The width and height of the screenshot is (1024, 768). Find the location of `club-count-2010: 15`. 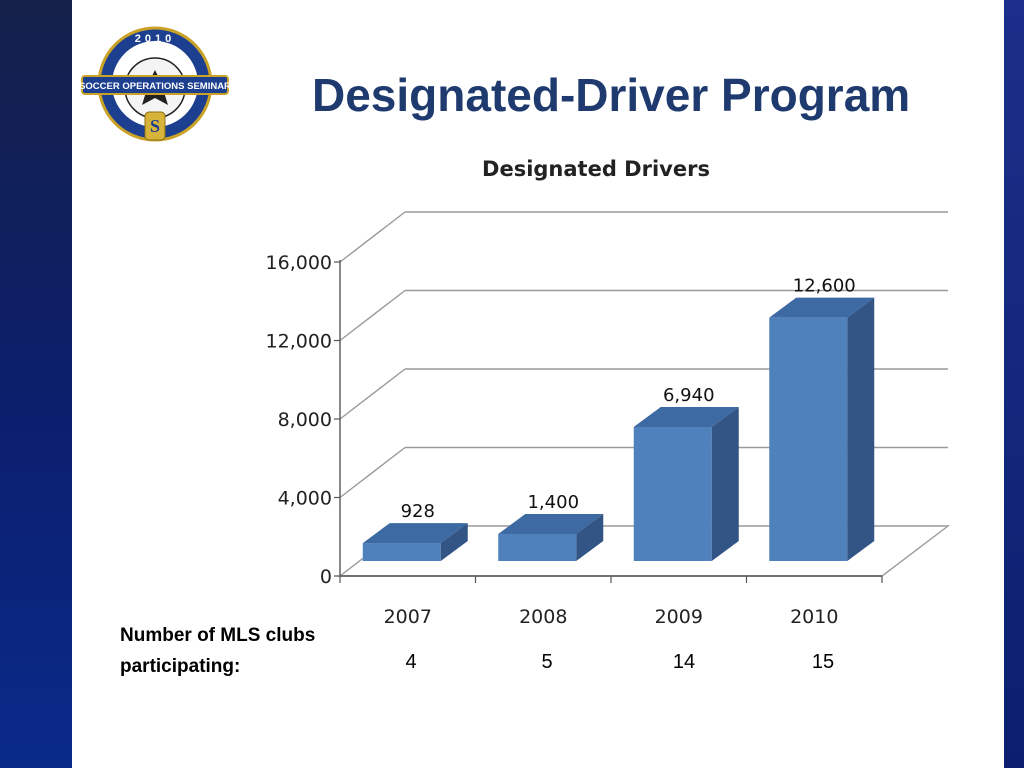

club-count-2010: 15 is located at coordinates (823, 662).